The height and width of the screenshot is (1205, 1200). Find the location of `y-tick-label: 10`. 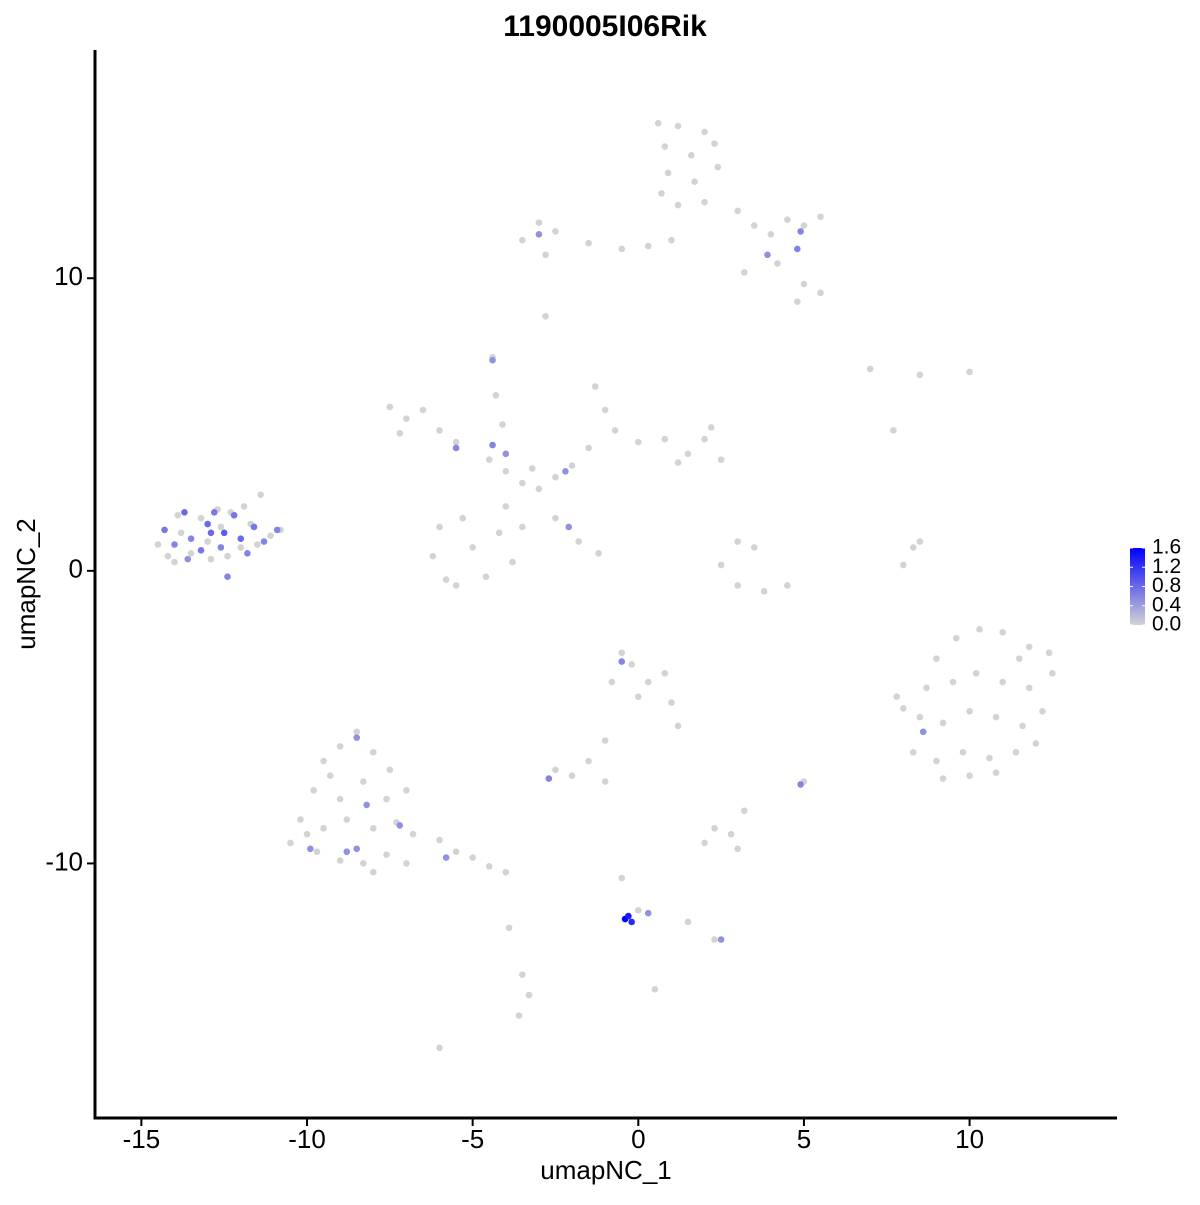

y-tick-label: 10 is located at coordinates (68, 276).